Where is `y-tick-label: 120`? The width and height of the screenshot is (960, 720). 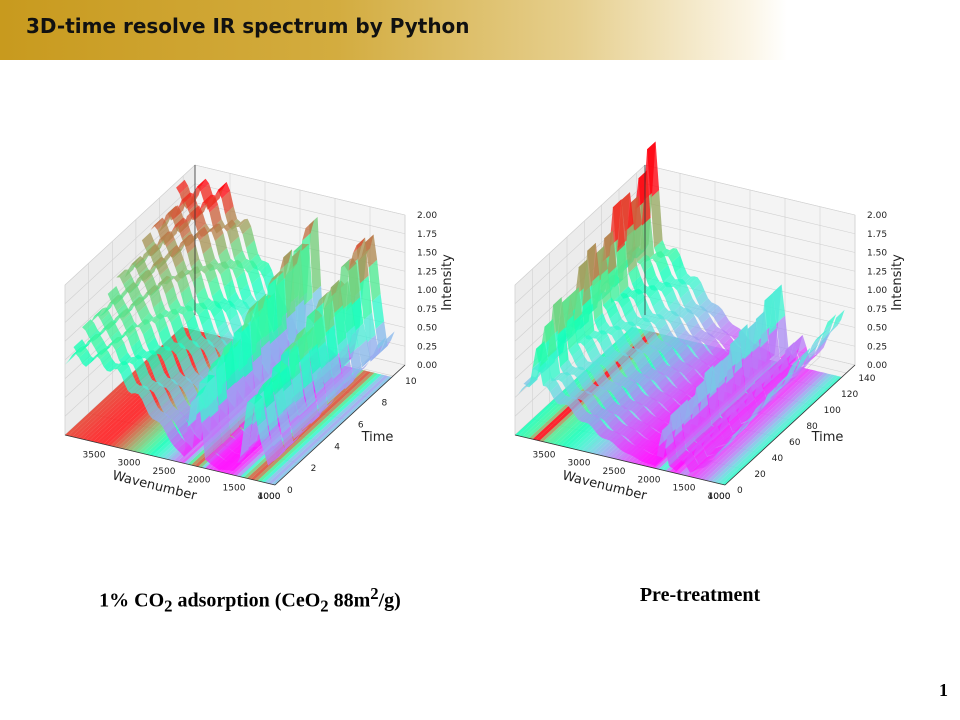
y-tick-label: 120 is located at coordinates (849, 395).